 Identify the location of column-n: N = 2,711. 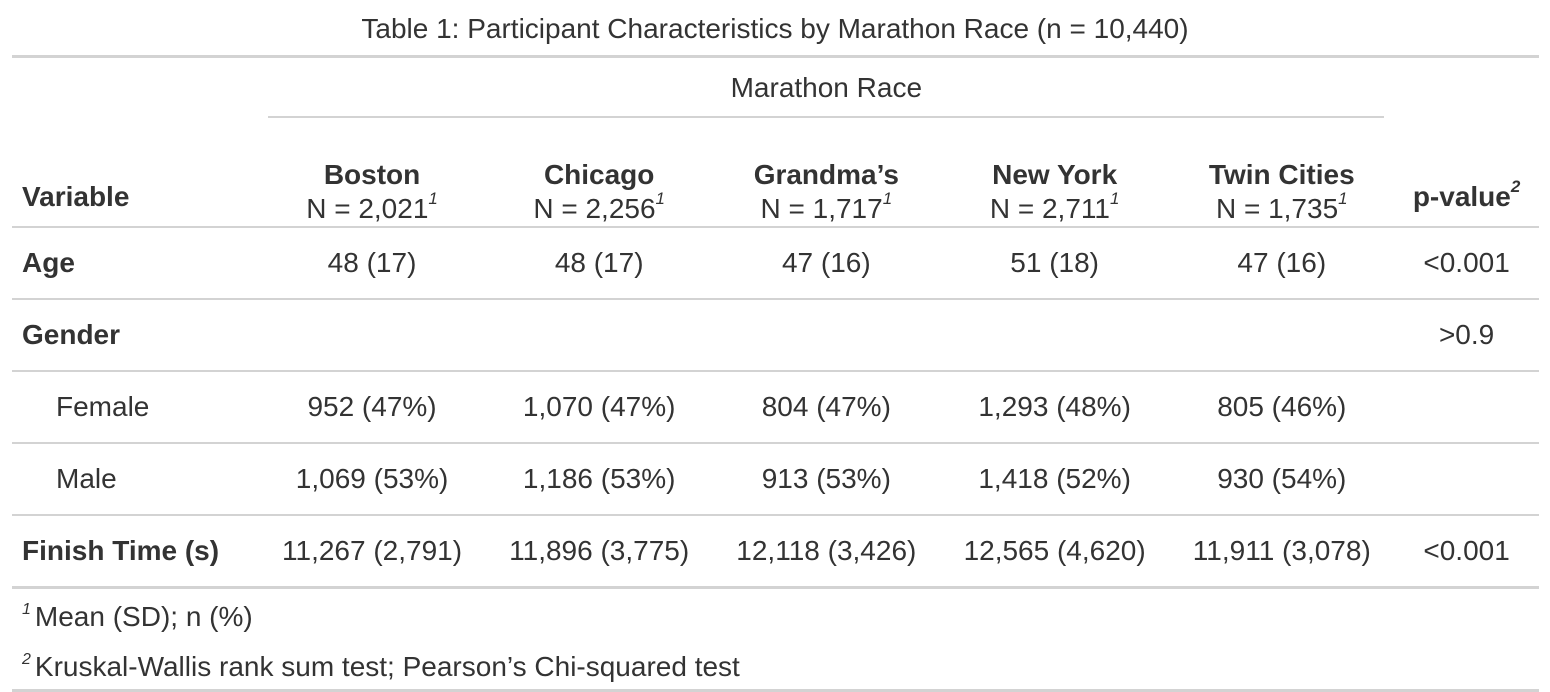
(1049, 208).